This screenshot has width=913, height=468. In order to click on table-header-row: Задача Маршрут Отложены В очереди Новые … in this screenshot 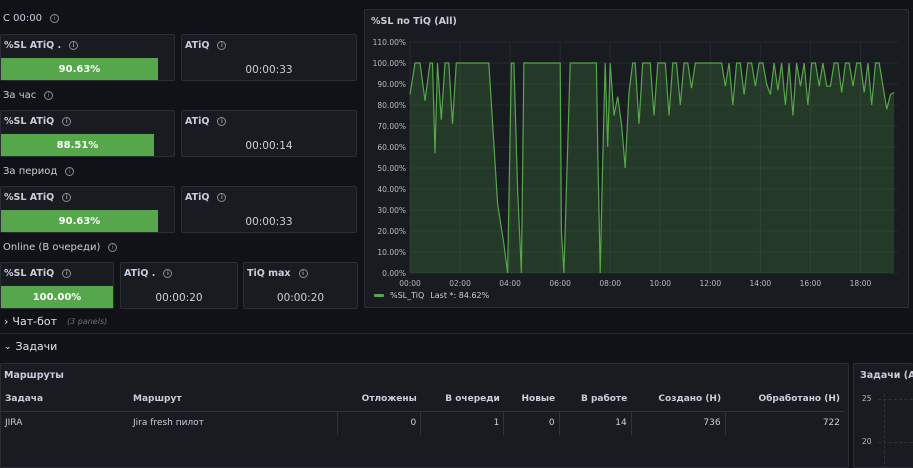, I will do `click(422, 399)`.